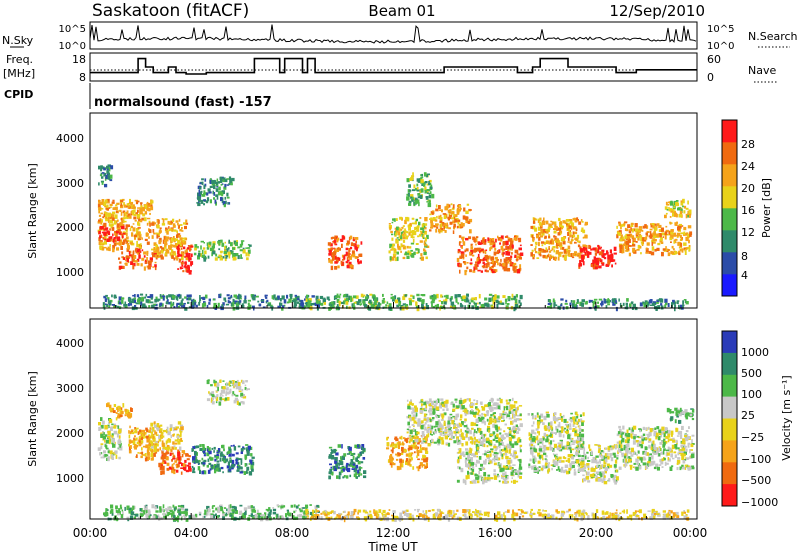 Image resolution: width=800 pixels, height=554 pixels. I want to click on power-colorbar-ticks: 4 8 12 16 20 24 28, so click(748, 210).